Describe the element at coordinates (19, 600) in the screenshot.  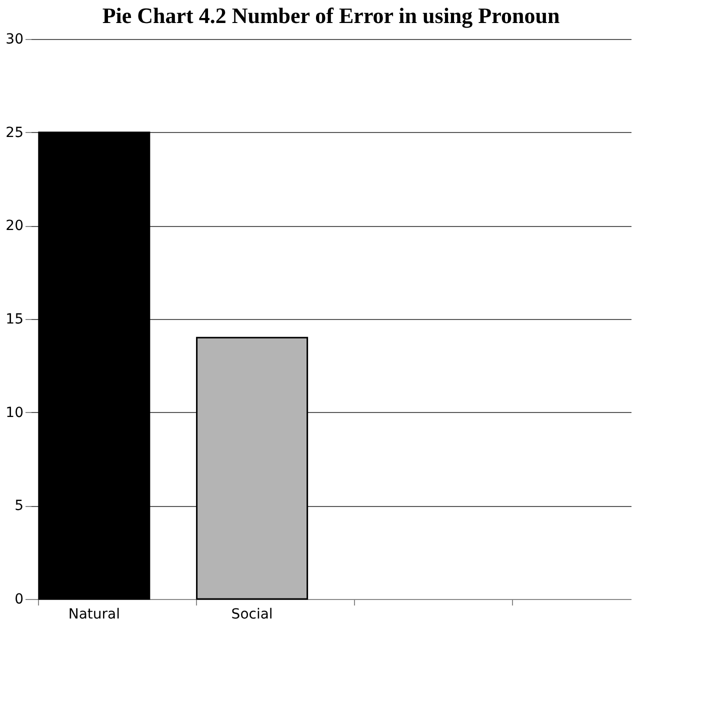
I see `y-tick-label: 0` at that location.